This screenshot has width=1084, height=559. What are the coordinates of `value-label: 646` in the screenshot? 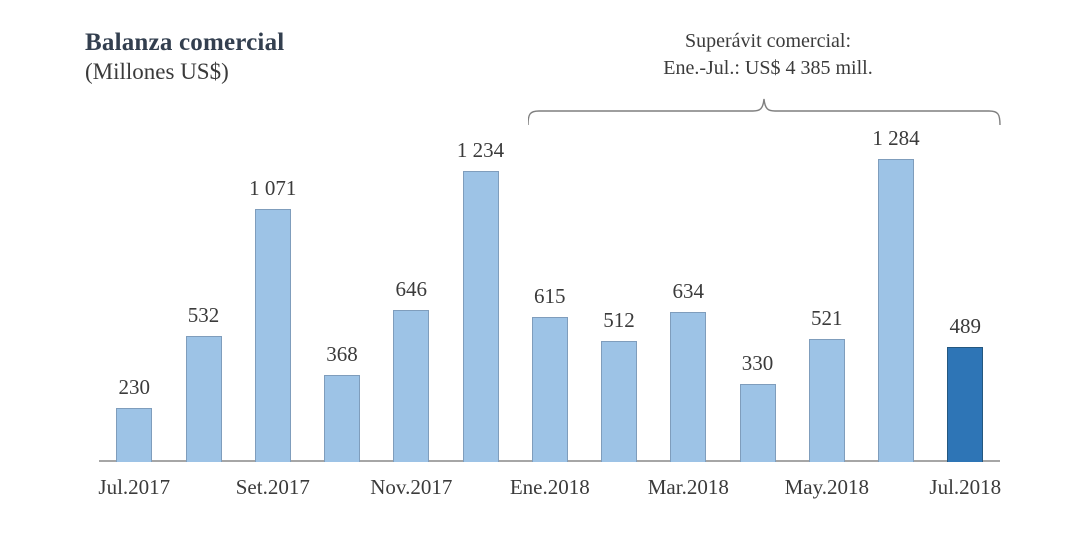 It's located at (411, 289).